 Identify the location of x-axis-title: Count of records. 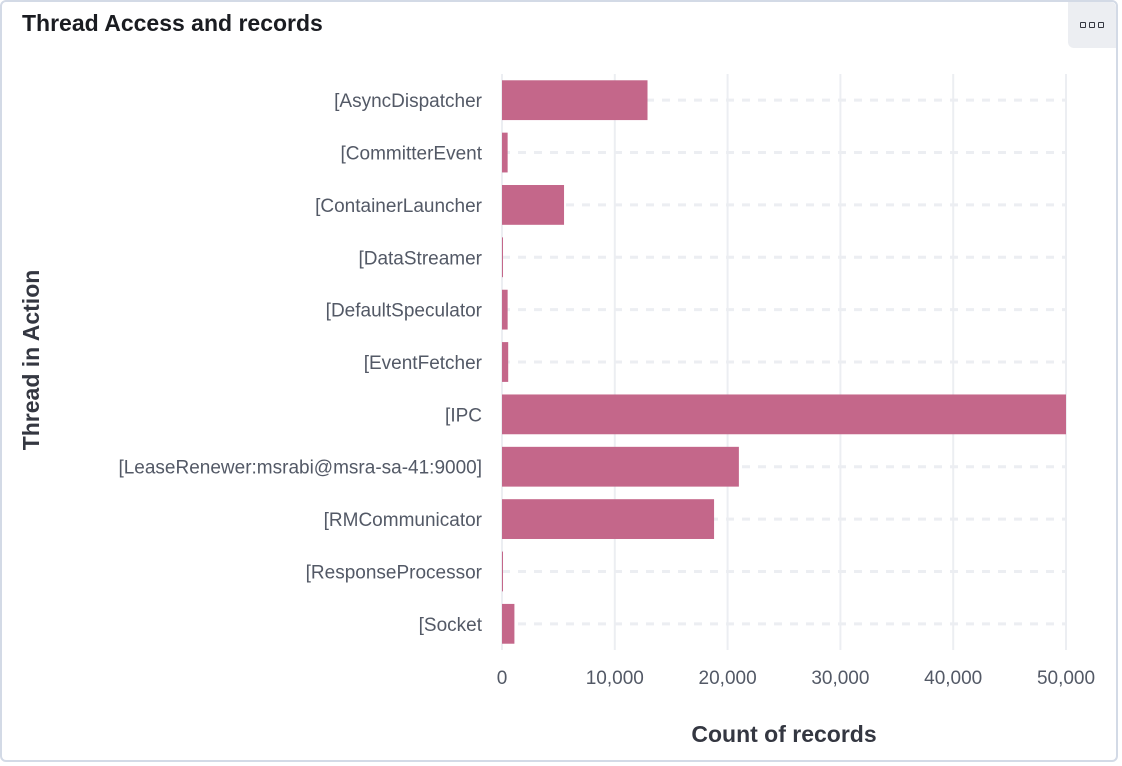
(783, 734).